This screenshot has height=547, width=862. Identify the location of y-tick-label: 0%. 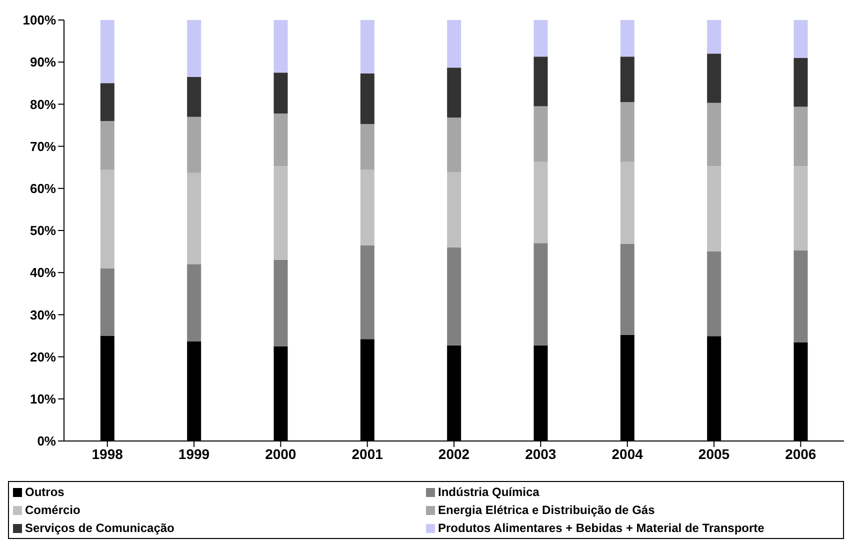
(46, 441).